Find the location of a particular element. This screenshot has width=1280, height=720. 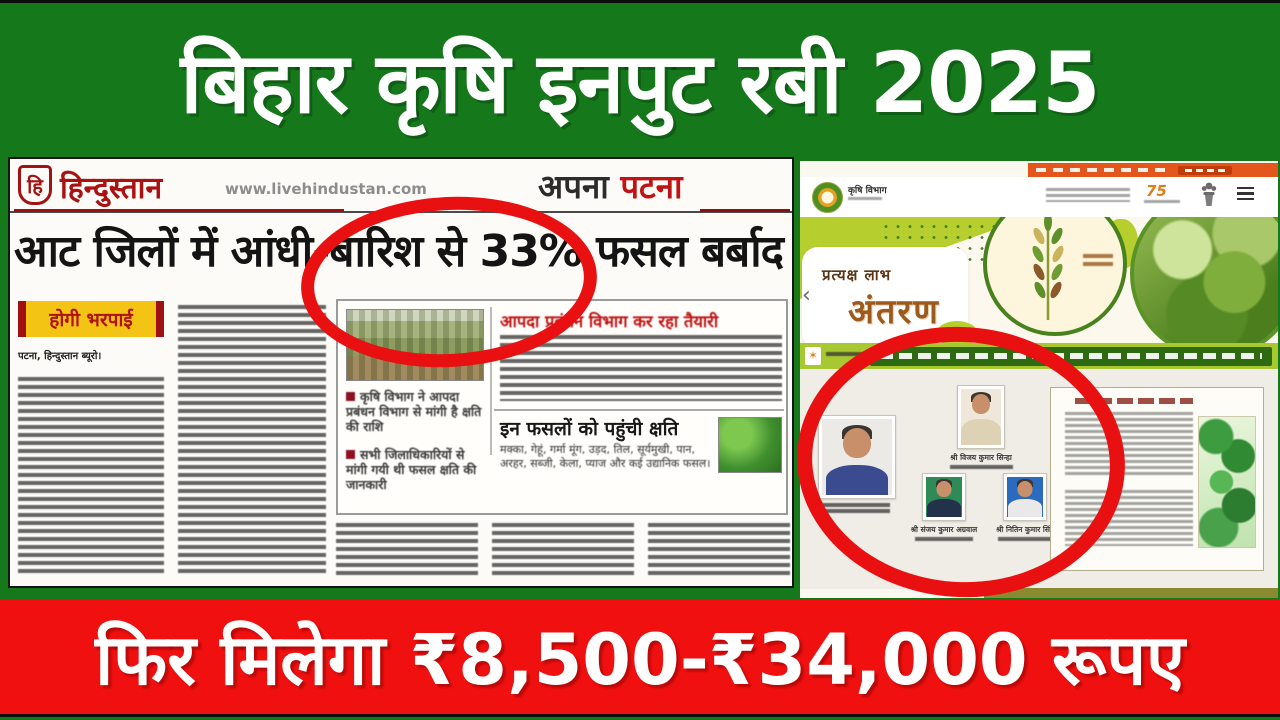

newspaper-section-title: अपना पटना is located at coordinates (610, 185).